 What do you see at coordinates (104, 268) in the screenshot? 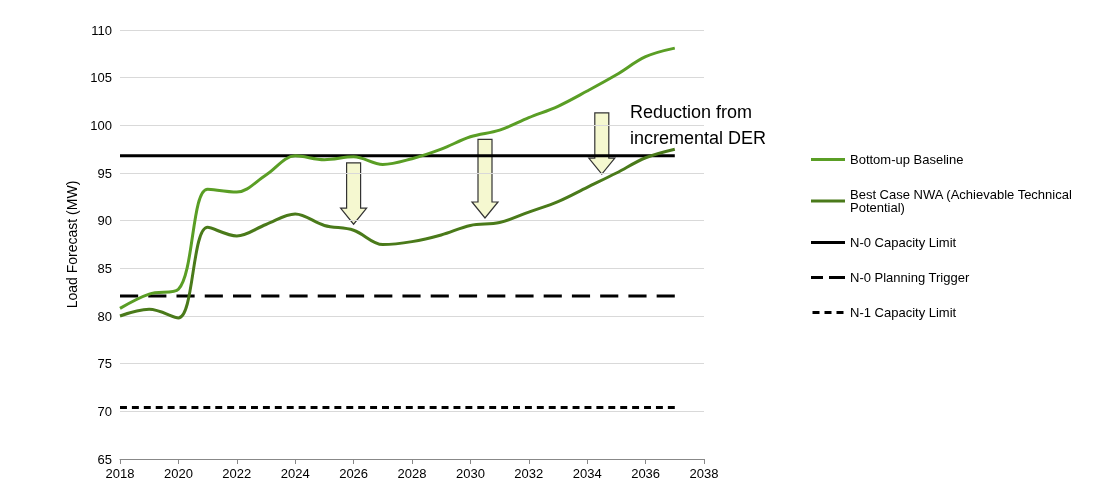
I see `y-tick-label: 85` at bounding box center [104, 268].